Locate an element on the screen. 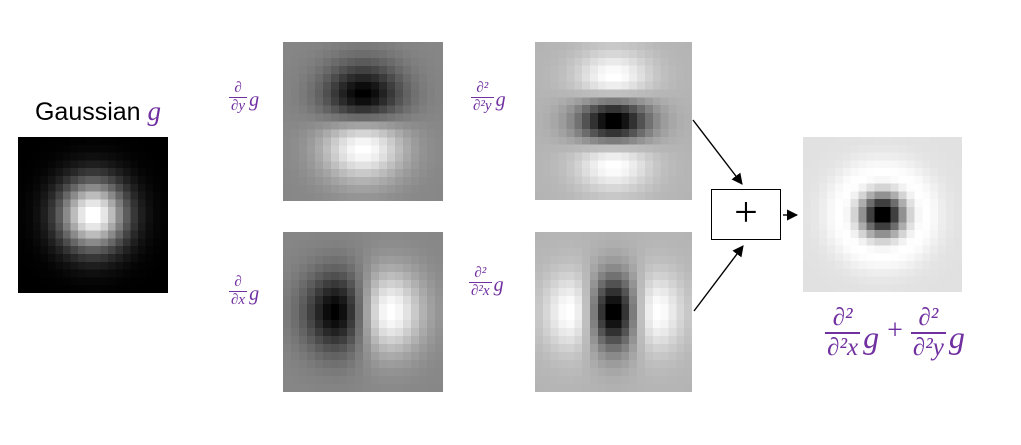 The image size is (1021, 445). gaussian-heading: Gaussian g is located at coordinates (98, 111).